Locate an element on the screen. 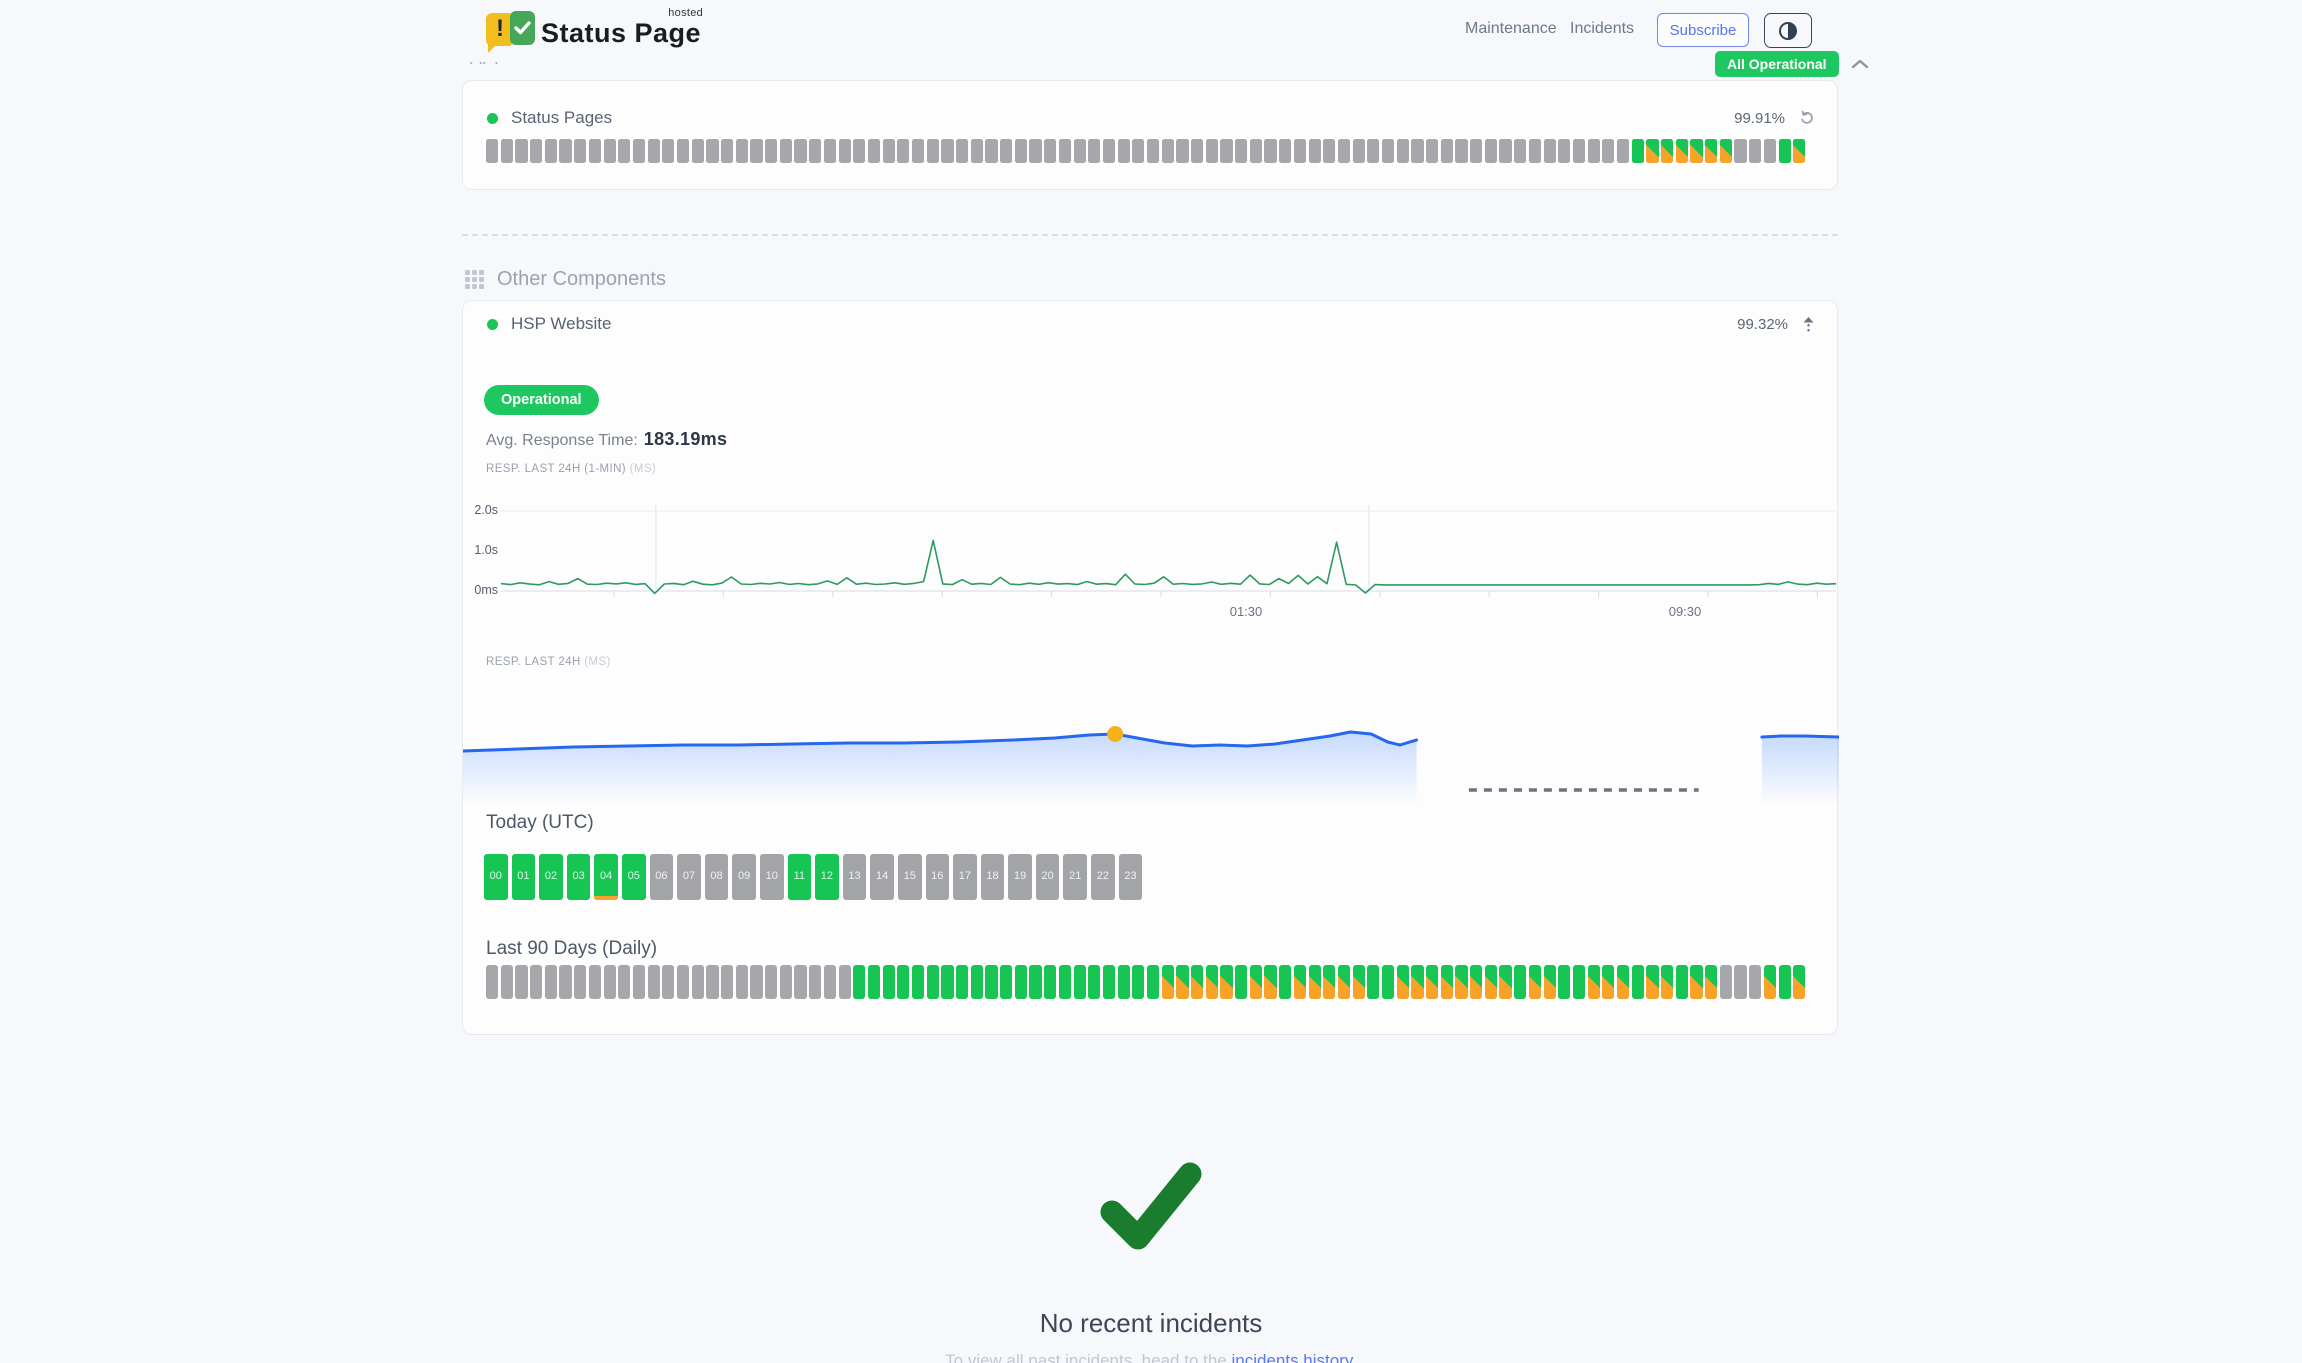  incidents-history-link: incidents history. is located at coordinates (1294, 1357).